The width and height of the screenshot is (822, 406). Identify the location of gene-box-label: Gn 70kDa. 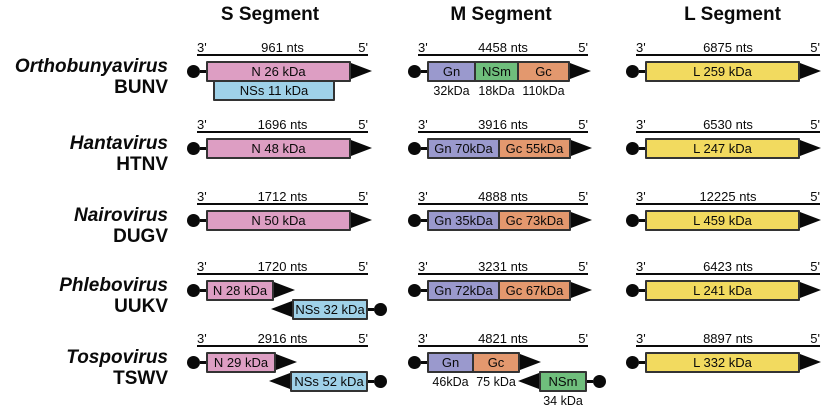
(463, 148).